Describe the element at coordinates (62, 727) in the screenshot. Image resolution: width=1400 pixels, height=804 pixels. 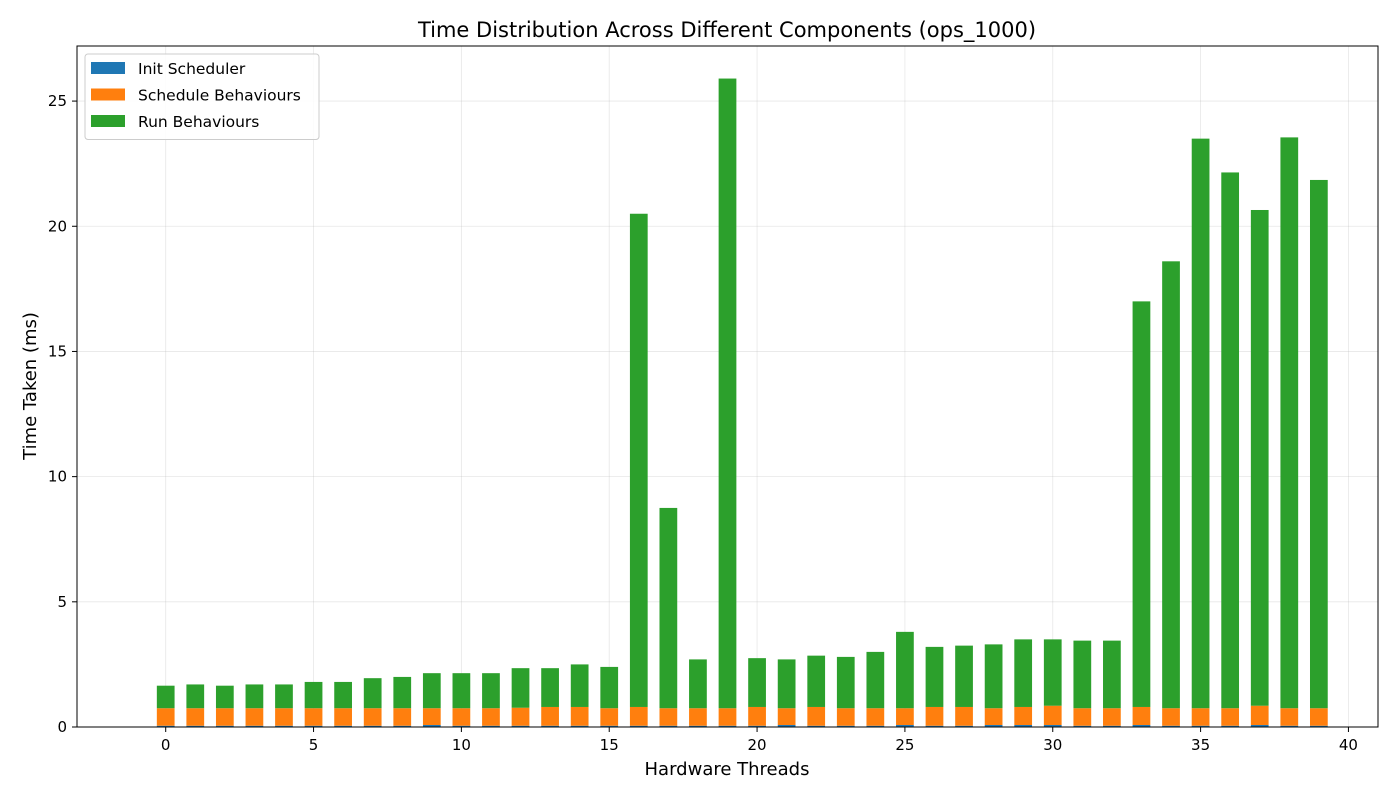
I see `y-tick-label: 0` at that location.